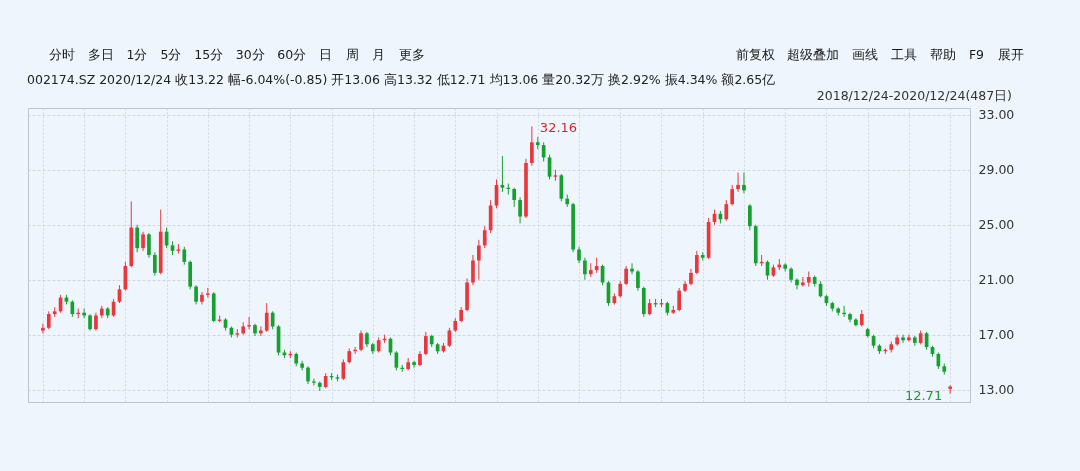 The image size is (1080, 471). What do you see at coordinates (411, 54) in the screenshot?
I see `text: 更多` at bounding box center [411, 54].